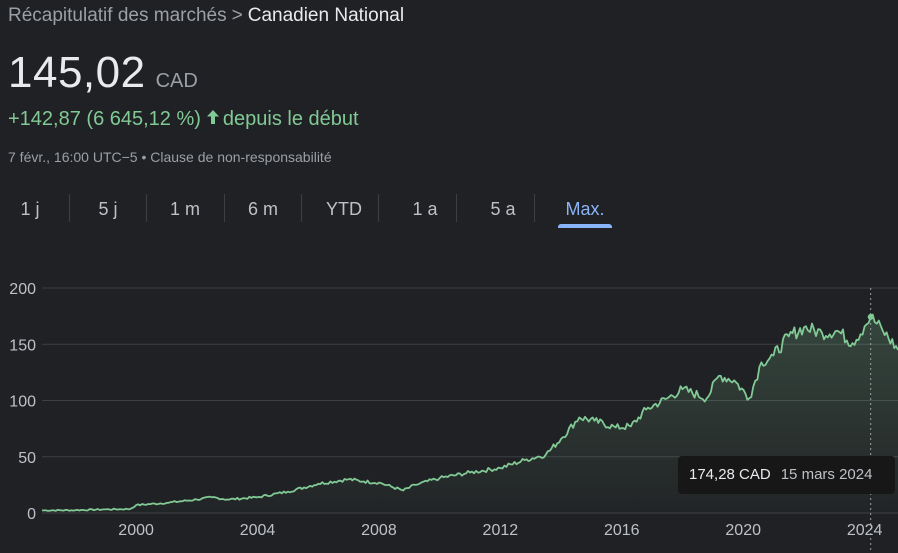 The height and width of the screenshot is (553, 898). What do you see at coordinates (865, 530) in the screenshot?
I see `x-tick-label: 2024` at bounding box center [865, 530].